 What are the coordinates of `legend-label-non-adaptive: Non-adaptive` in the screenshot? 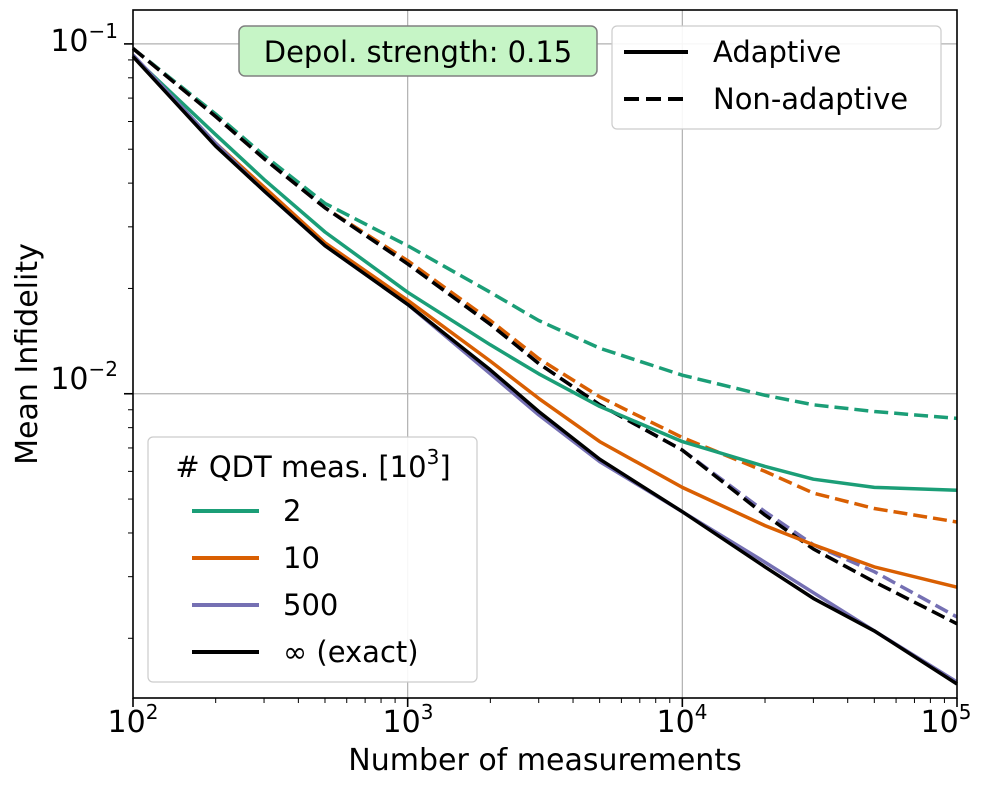 It's located at (810, 99).